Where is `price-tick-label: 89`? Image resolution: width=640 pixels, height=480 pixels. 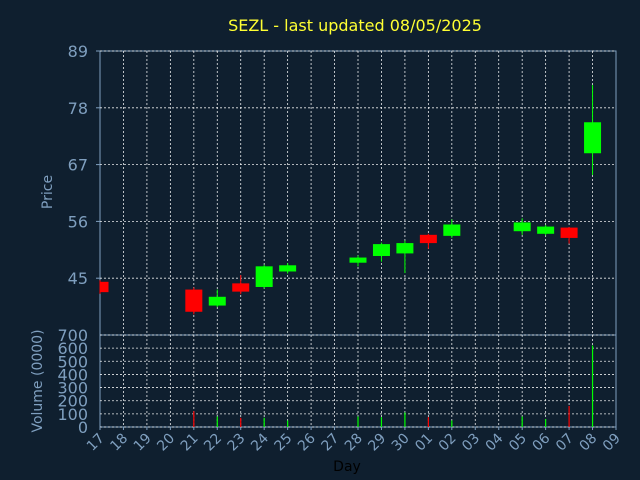
price-tick-label: 89 is located at coordinates (78, 51).